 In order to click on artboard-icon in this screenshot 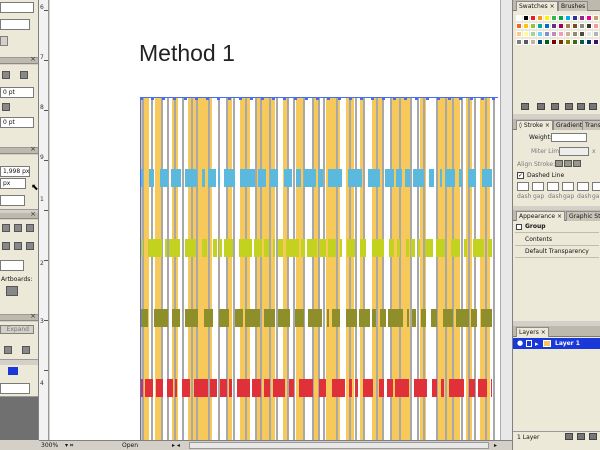, I will do `click(12, 291)`.